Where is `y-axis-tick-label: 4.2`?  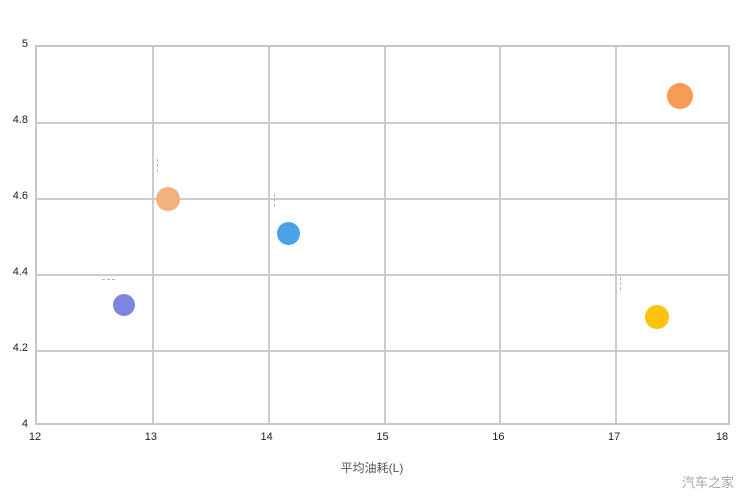 y-axis-tick-label: 4.2 is located at coordinates (20, 348).